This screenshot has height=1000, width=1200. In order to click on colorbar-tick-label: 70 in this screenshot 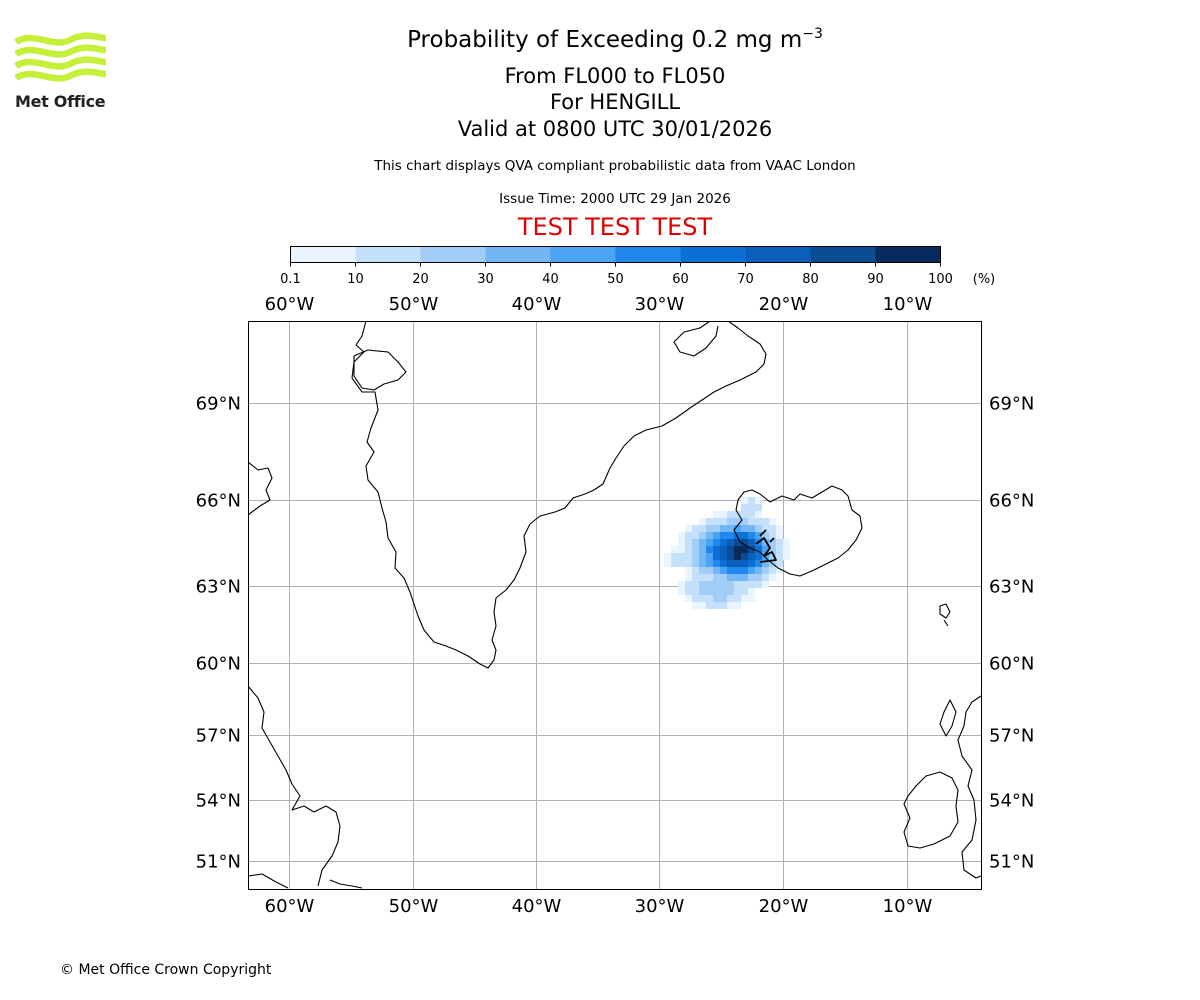, I will do `click(745, 279)`.